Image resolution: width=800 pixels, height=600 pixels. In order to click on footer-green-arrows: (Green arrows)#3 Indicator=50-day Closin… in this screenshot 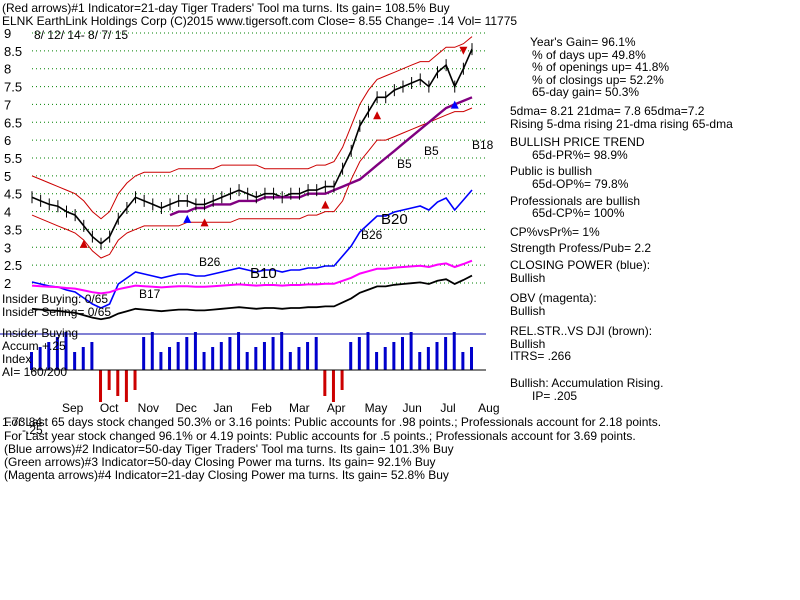, I will do `click(220, 462)`.